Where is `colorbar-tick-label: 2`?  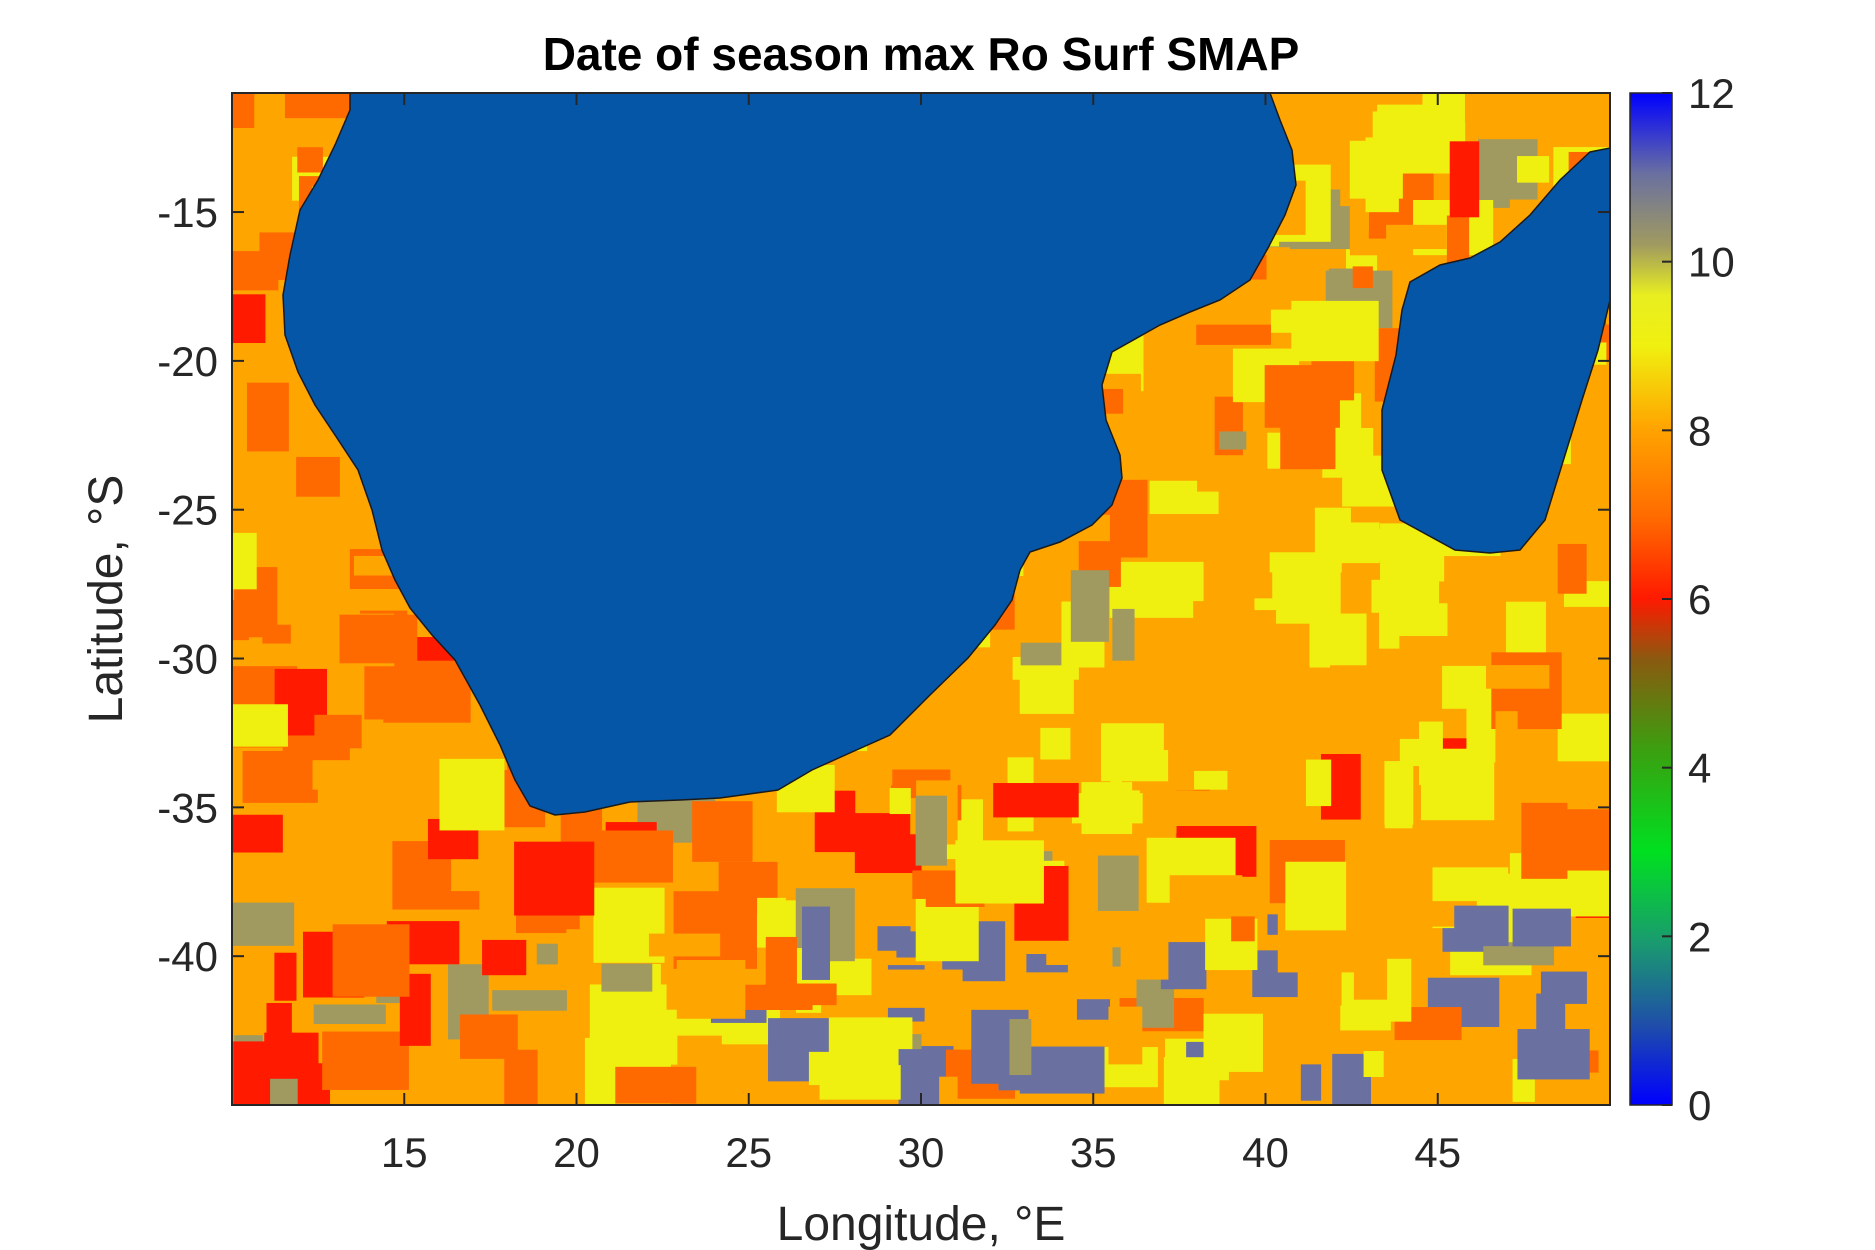
colorbar-tick-label: 2 is located at coordinates (1699, 936).